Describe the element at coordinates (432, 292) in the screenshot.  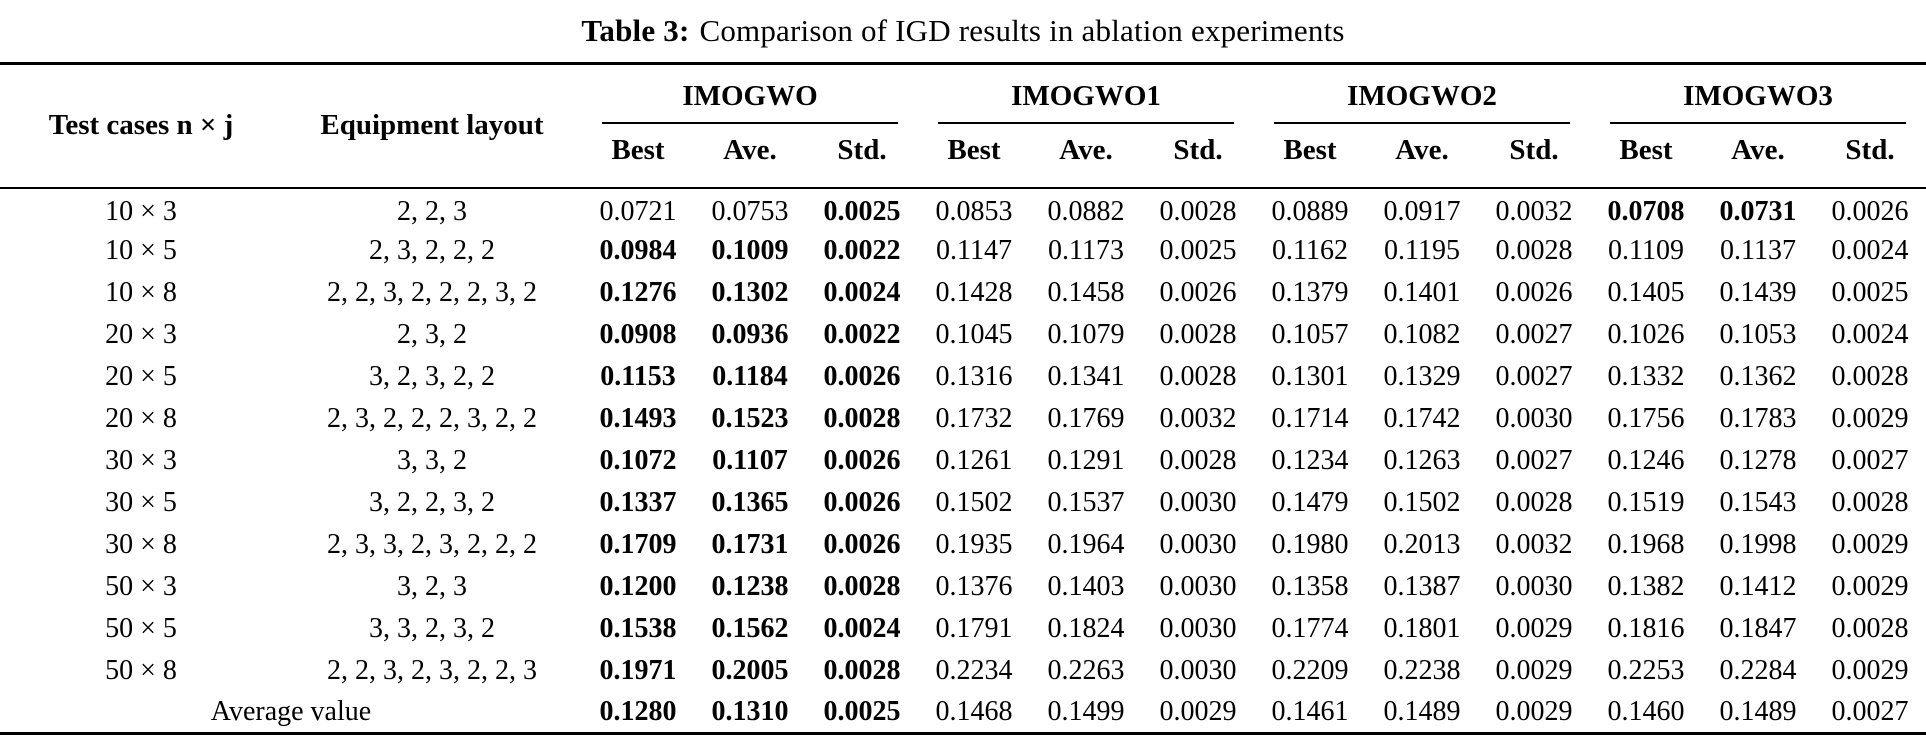
I see `equipment-layout-cell: 2, 2, 3, 2, 2, 2, 3, 2` at that location.